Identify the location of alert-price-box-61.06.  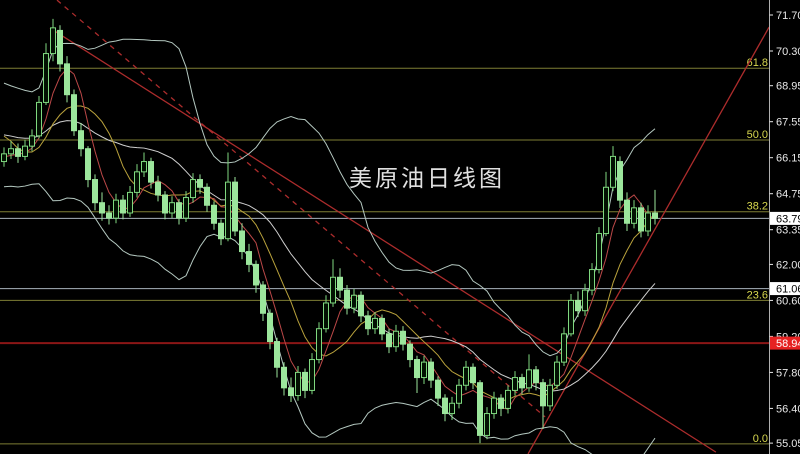
(785, 289).